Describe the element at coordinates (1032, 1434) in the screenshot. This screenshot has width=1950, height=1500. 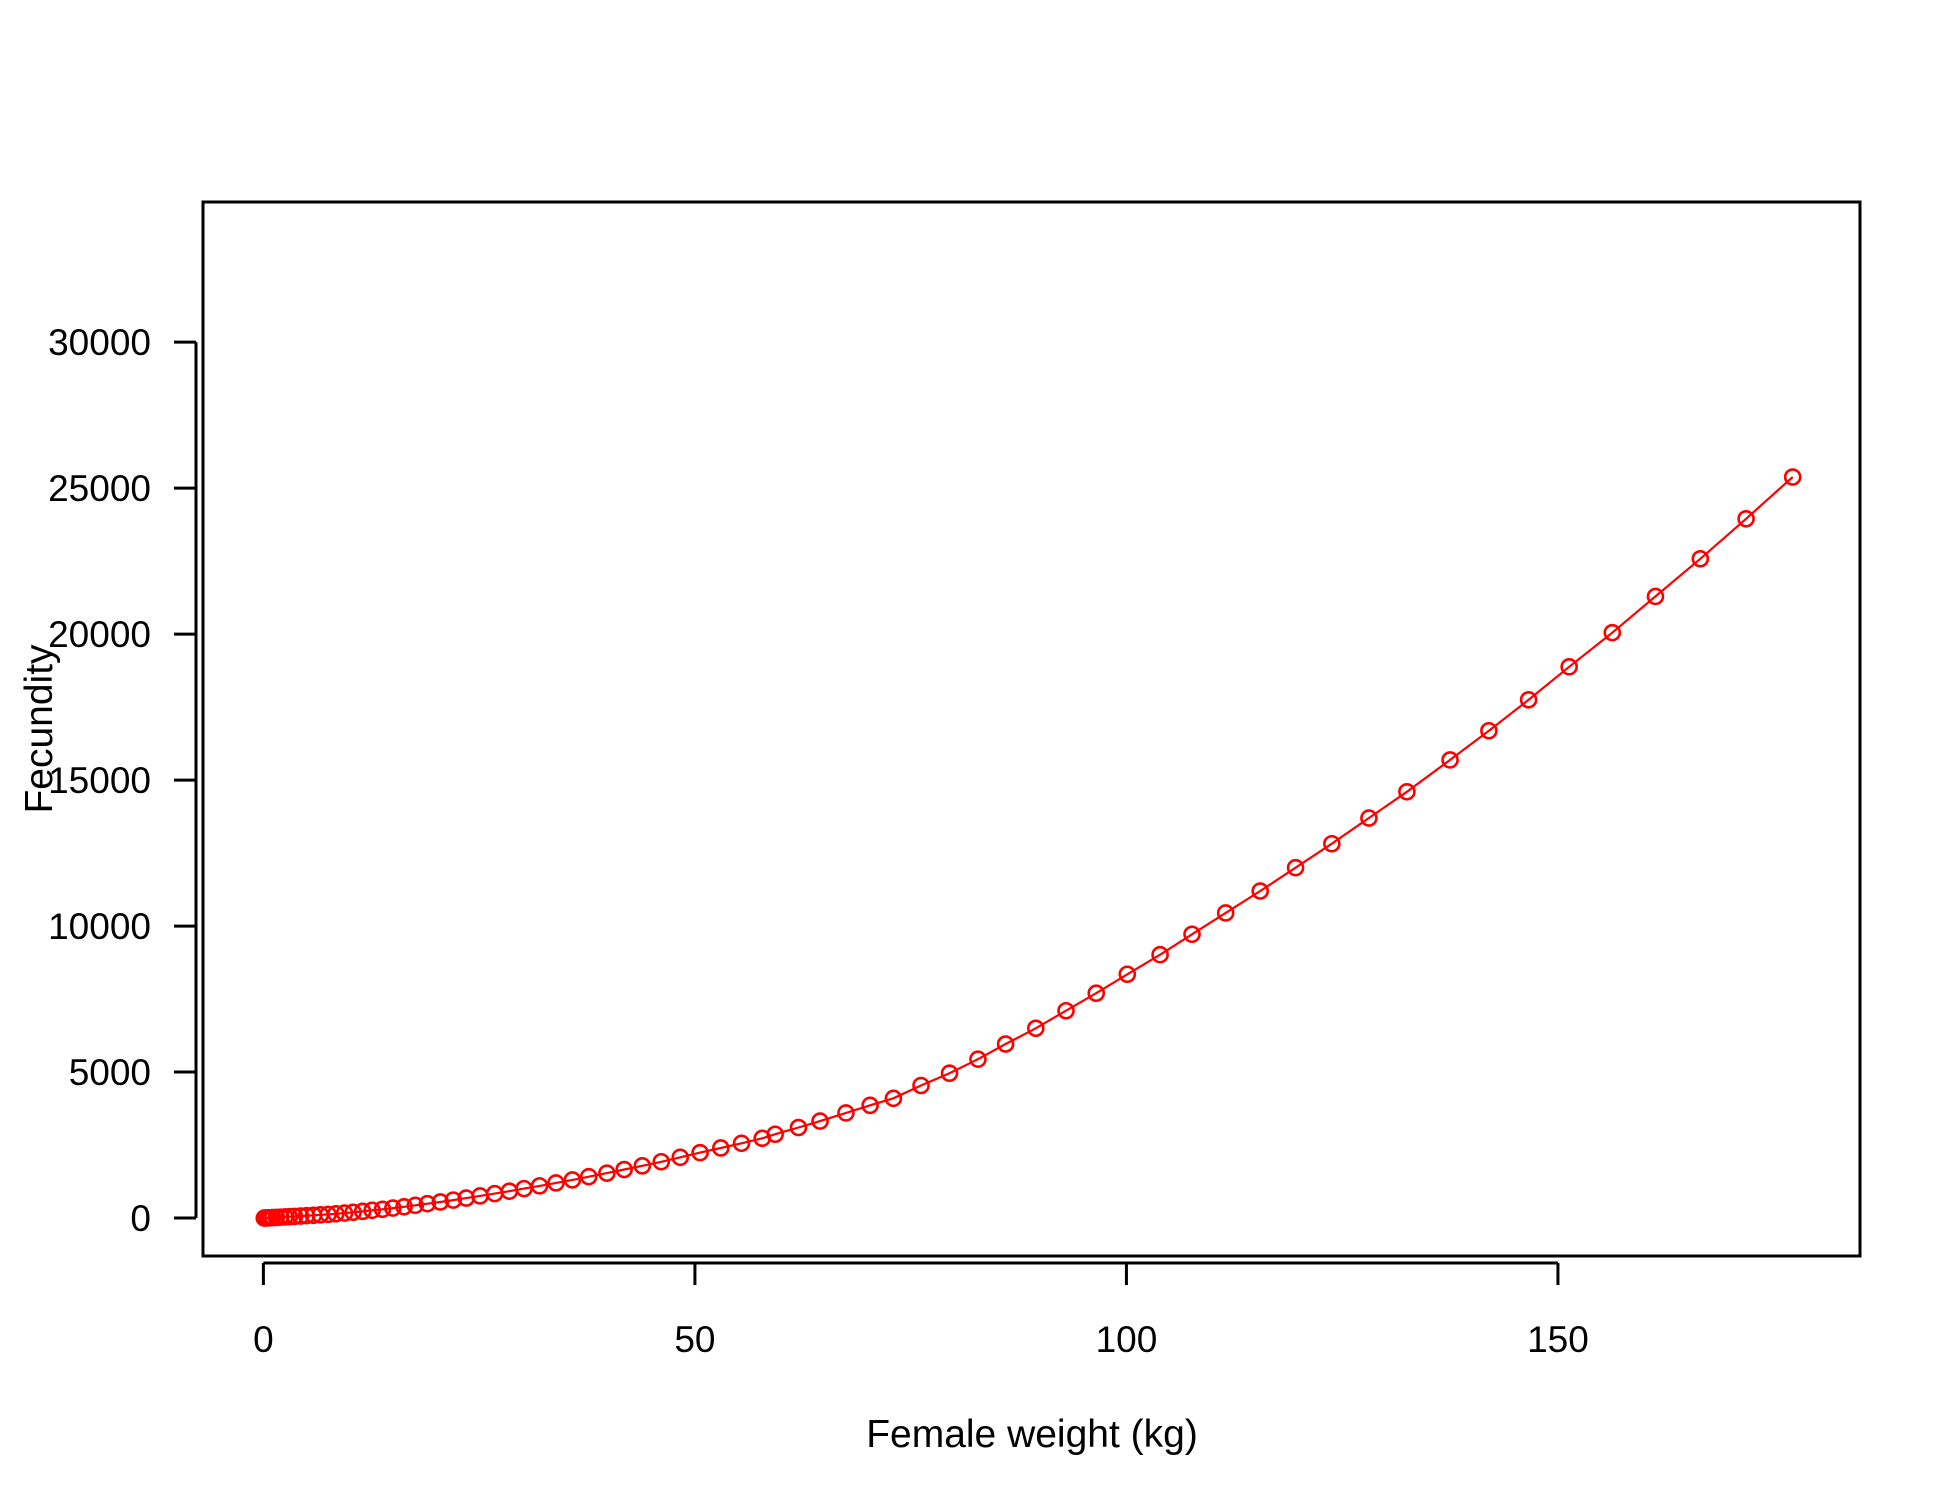
I see `x-axis-title: Female weight (kg)` at that location.